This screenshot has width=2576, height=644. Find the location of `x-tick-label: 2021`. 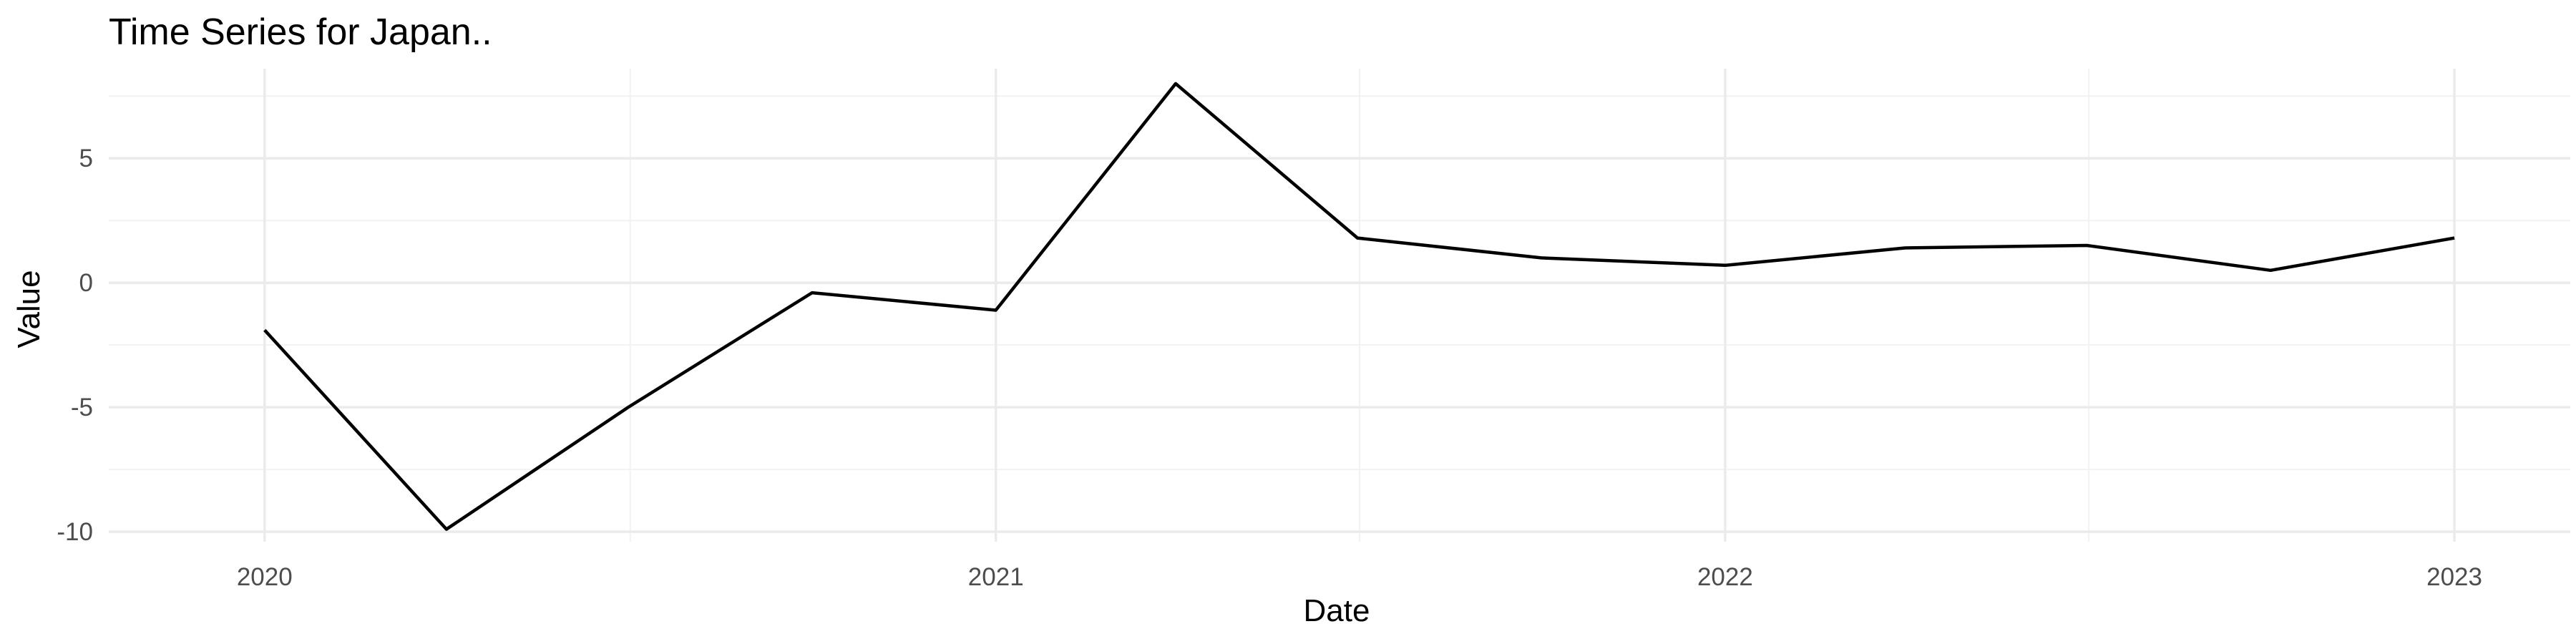

x-tick-label: 2021 is located at coordinates (996, 577).